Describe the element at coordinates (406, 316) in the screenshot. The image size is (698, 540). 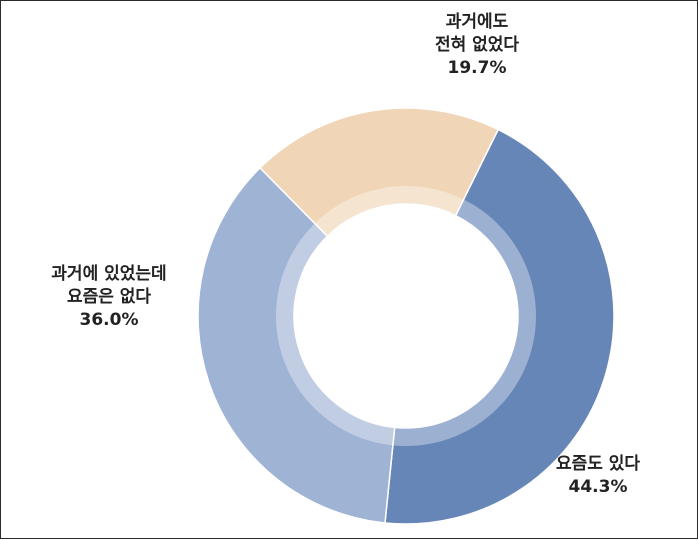
I see `donut-hole` at that location.